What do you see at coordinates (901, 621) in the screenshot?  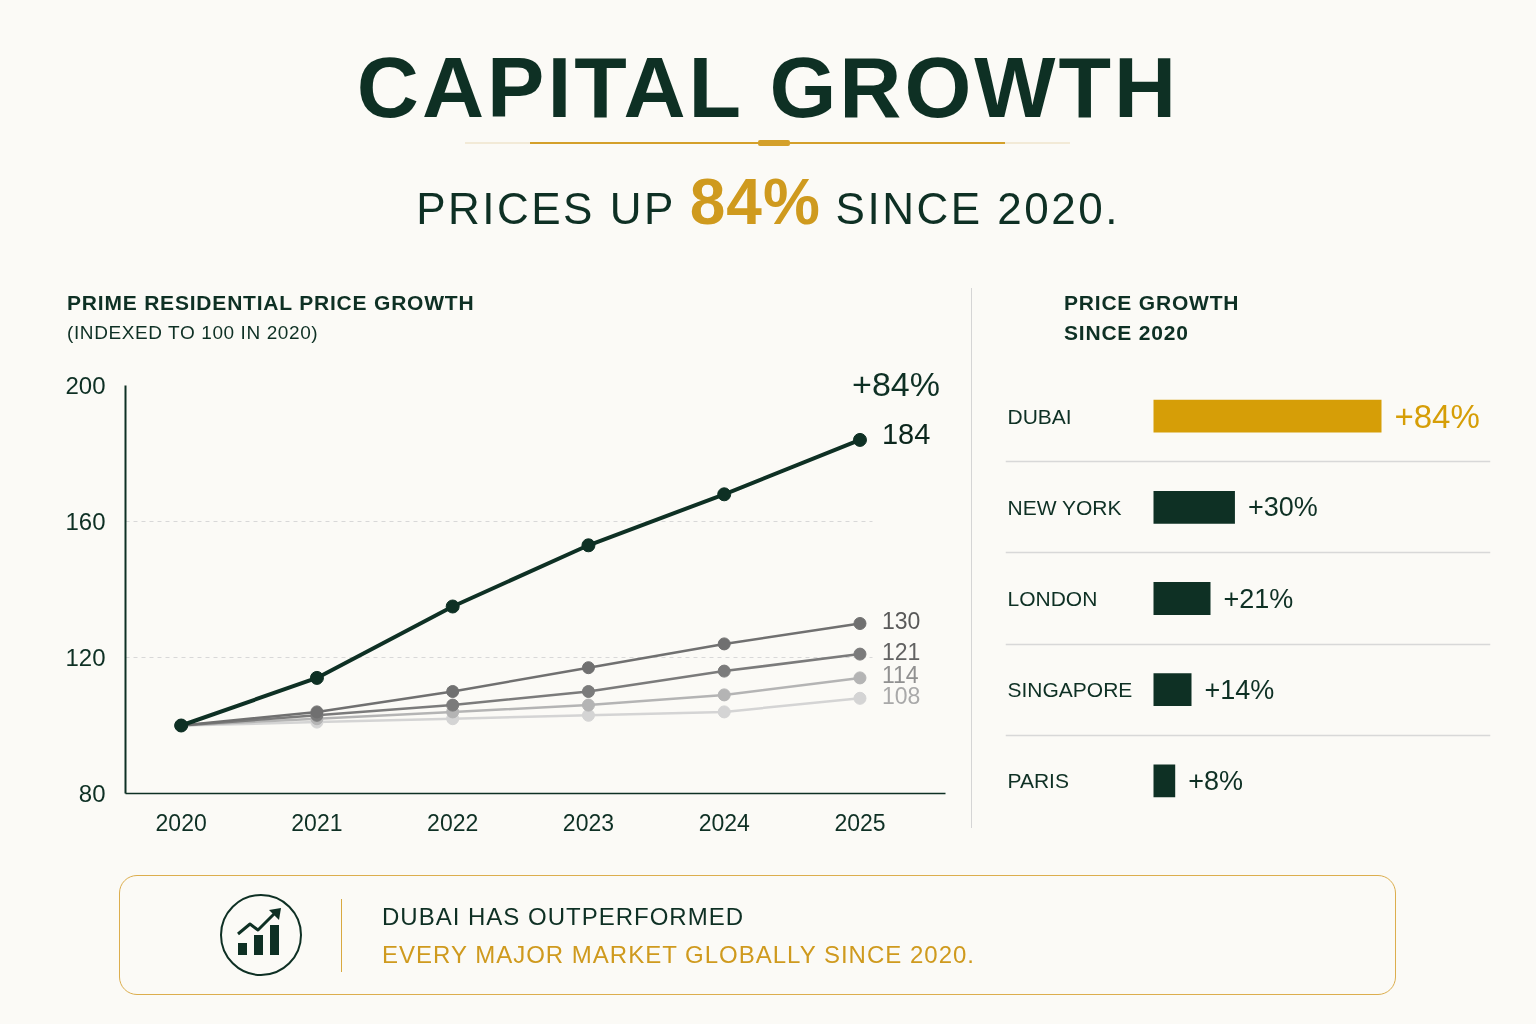 I see `data-label: 130` at bounding box center [901, 621].